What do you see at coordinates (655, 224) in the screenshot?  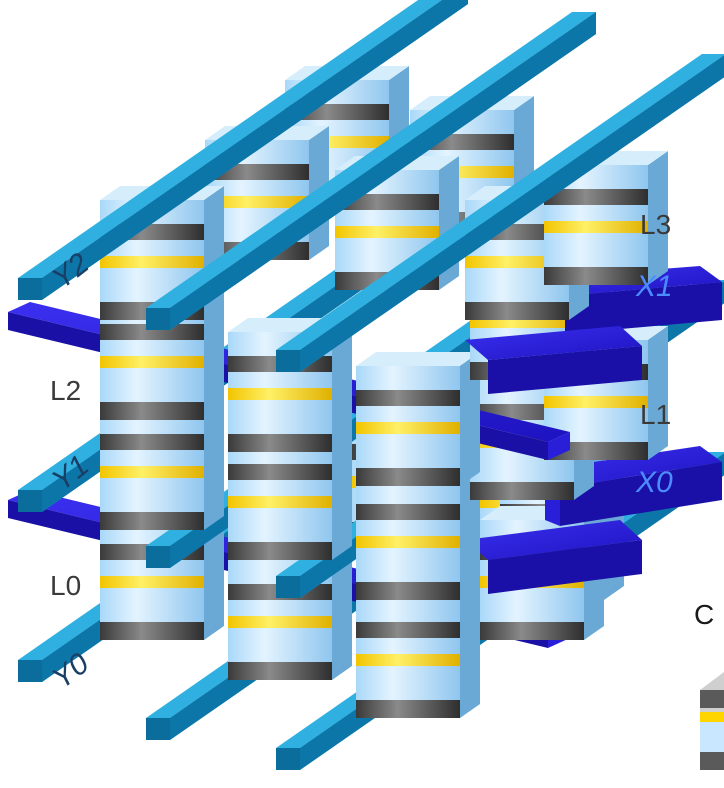 I see `level-label-l3: L3` at bounding box center [655, 224].